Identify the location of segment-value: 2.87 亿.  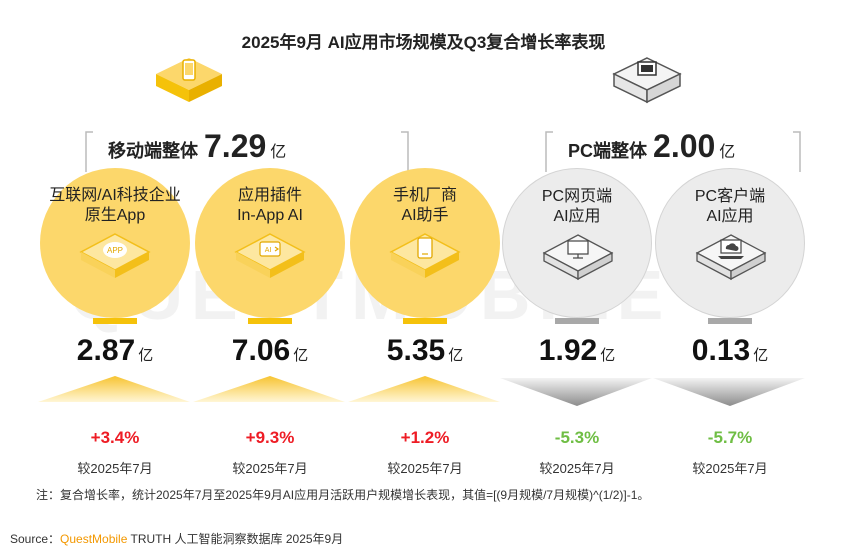
(115, 351).